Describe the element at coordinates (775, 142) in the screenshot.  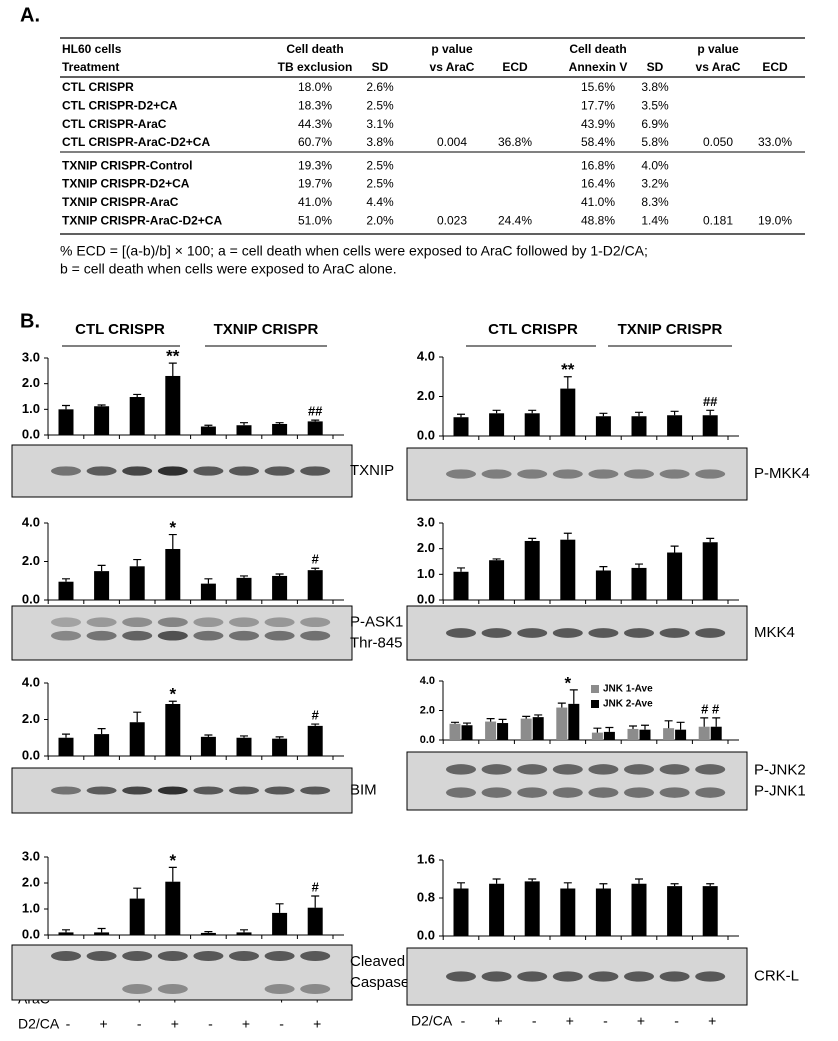
I see `table-cell: 33.0%` at that location.